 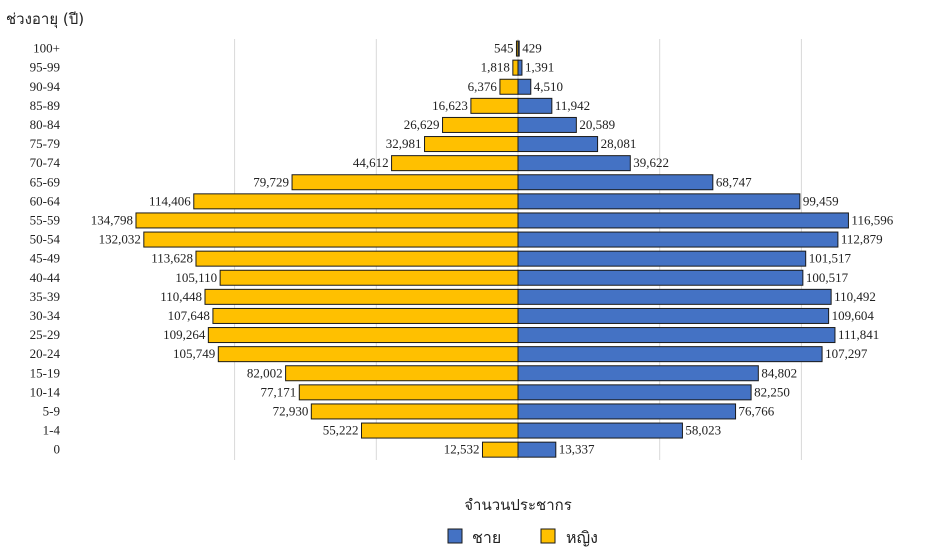 I want to click on data-label-male: 112,879, so click(x=862, y=239).